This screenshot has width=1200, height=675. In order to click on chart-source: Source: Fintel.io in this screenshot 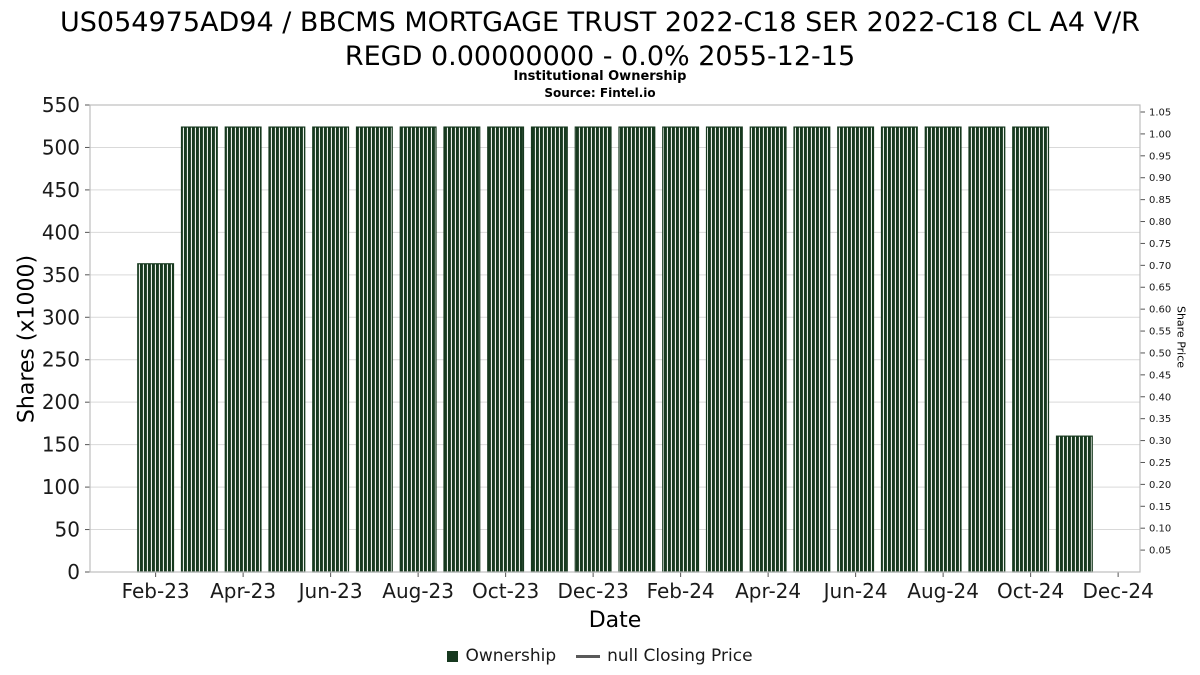, I will do `click(600, 93)`.